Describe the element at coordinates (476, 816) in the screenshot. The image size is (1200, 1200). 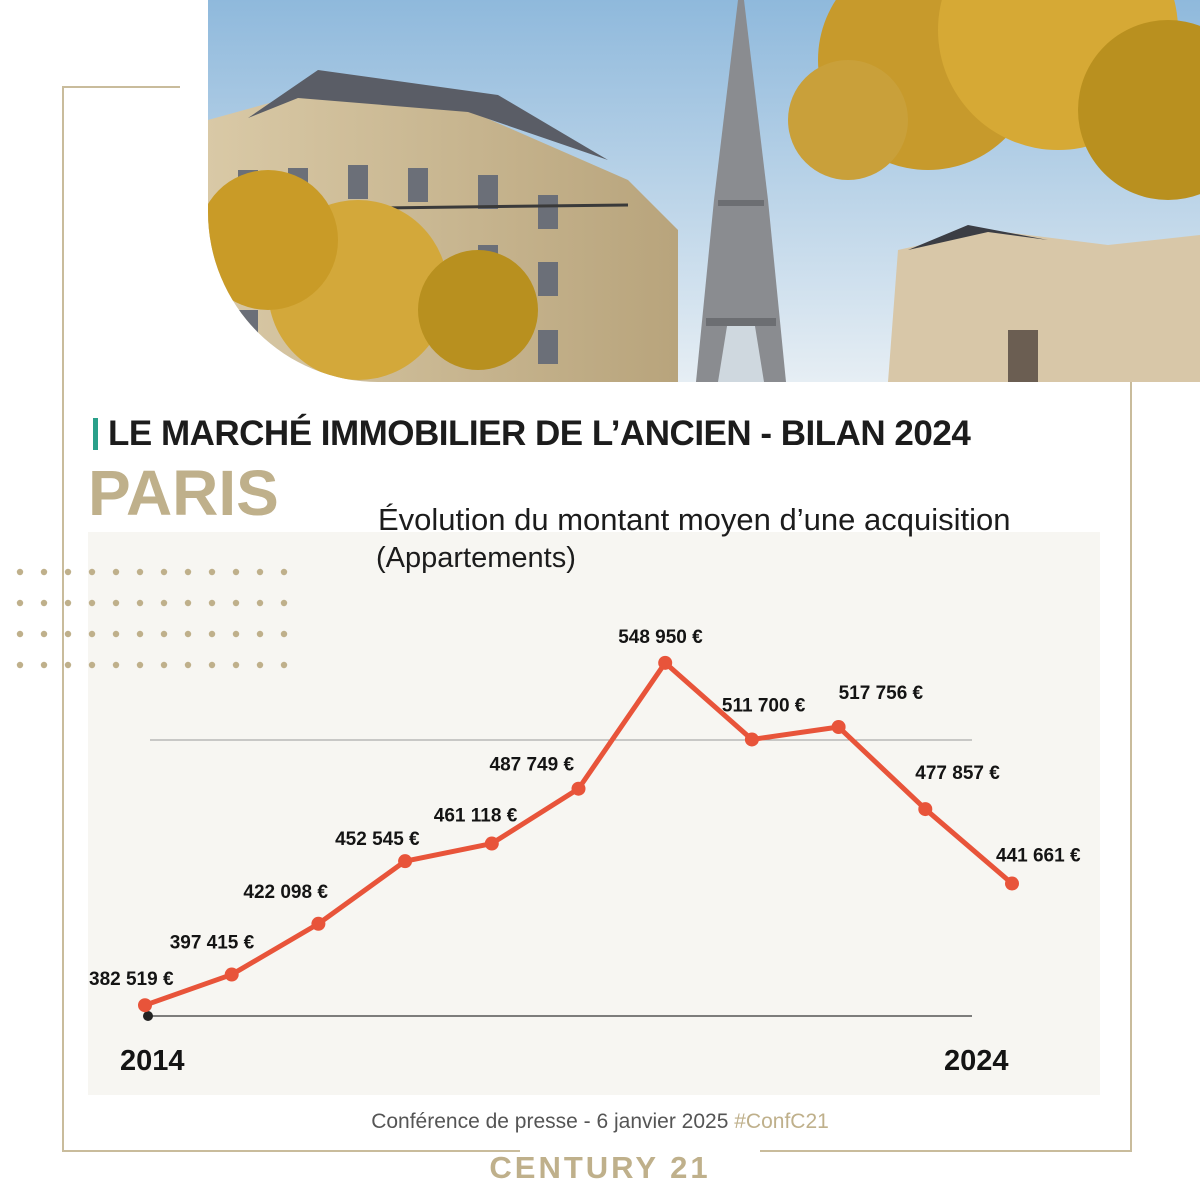
I see `data-label: 461 118 €` at that location.